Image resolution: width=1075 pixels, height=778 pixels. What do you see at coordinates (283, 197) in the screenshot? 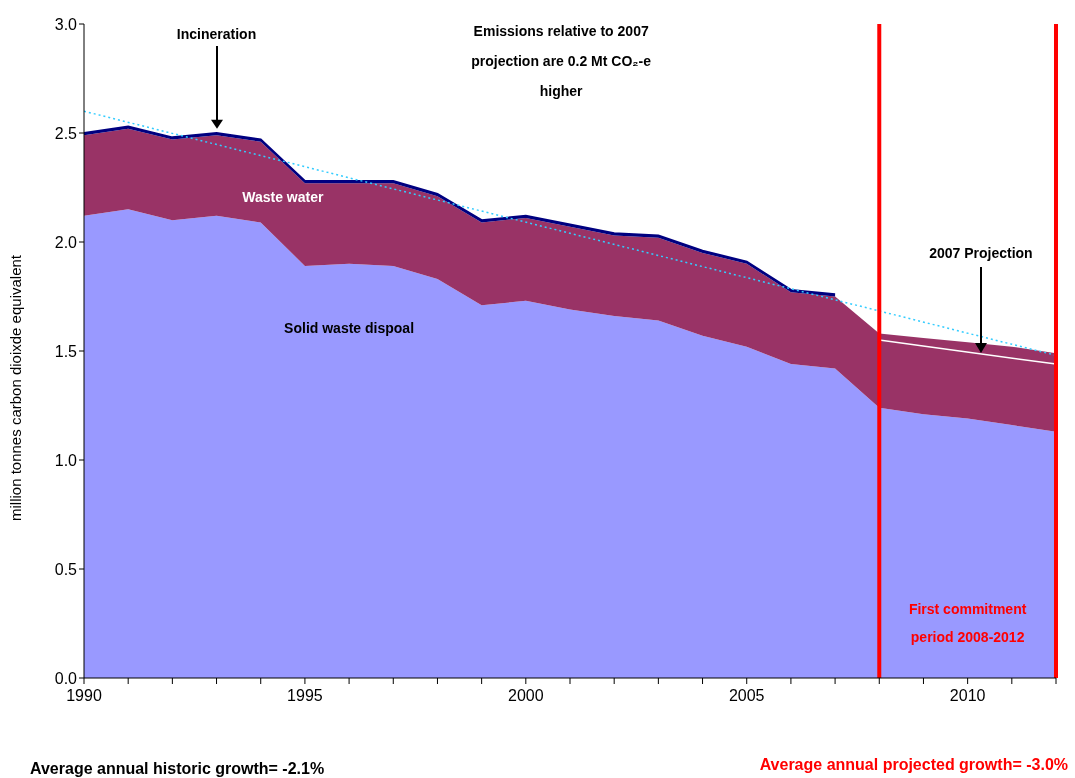
I see `series-label: Waste water` at bounding box center [283, 197].